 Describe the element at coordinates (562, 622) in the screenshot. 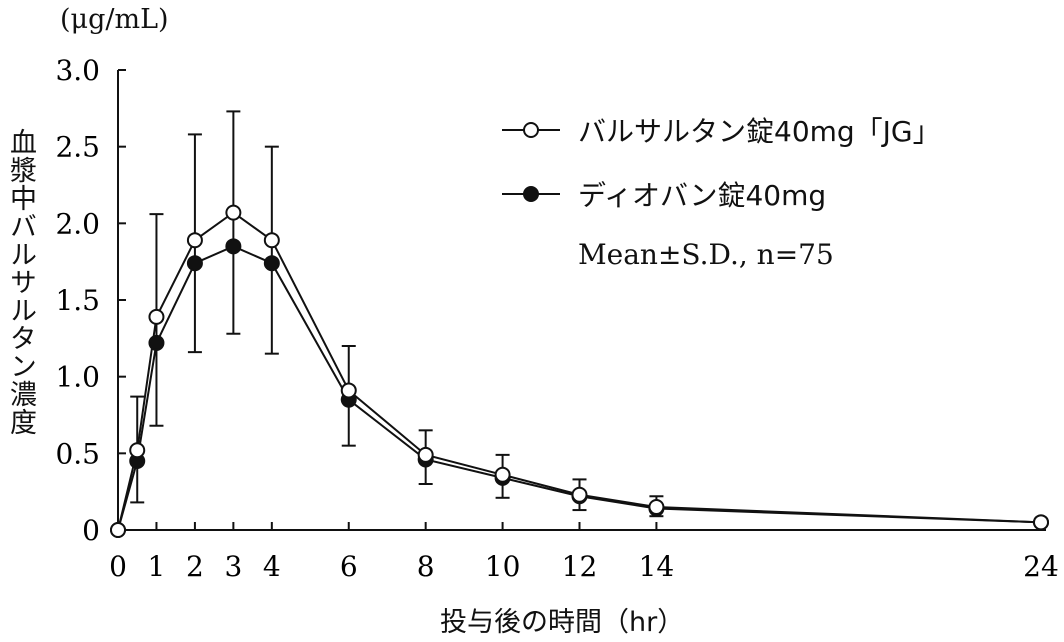

I see `x-axis-label: 投与後の時間（hr）` at that location.